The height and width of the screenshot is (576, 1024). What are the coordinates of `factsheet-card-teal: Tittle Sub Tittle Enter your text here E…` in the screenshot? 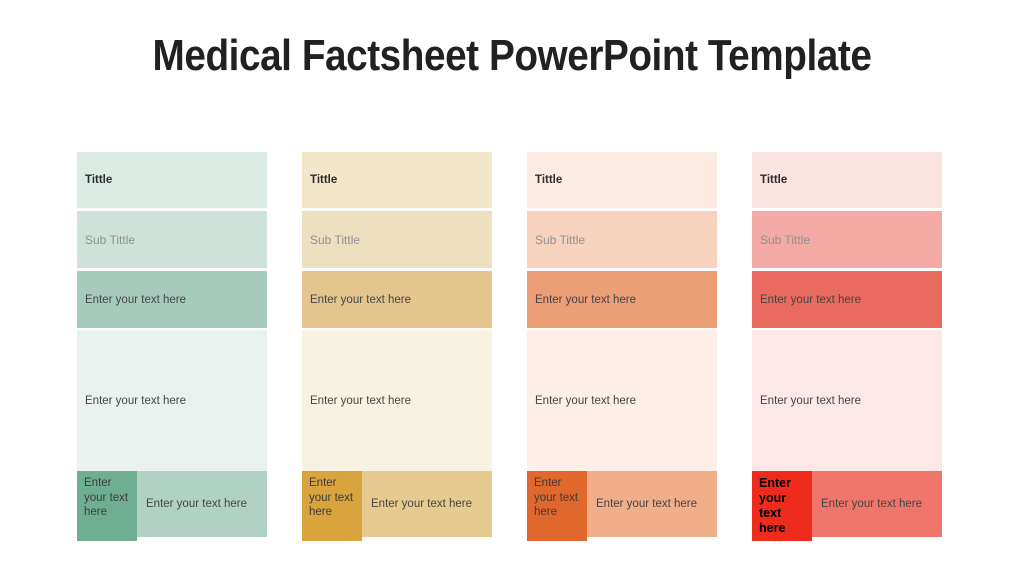 It's located at (172, 346).